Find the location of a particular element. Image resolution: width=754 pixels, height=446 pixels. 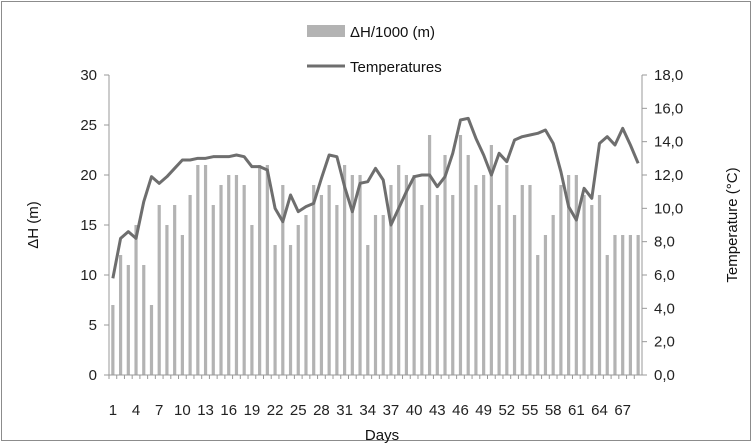

x-tick-label: 10 is located at coordinates (182, 410).